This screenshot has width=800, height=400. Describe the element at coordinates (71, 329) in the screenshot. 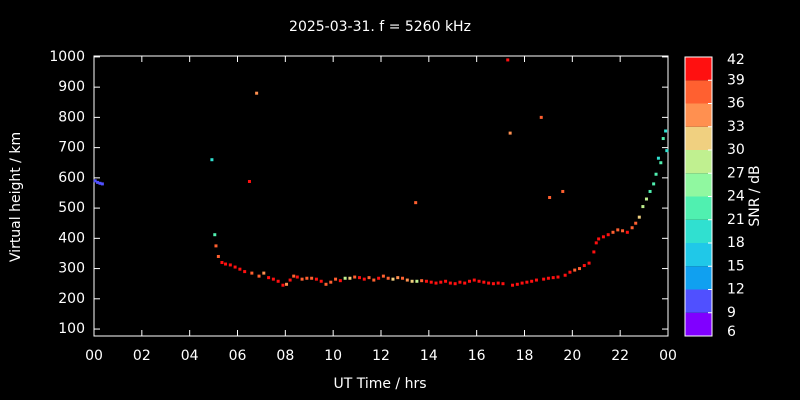

I see `y-tick-label: 100` at that location.